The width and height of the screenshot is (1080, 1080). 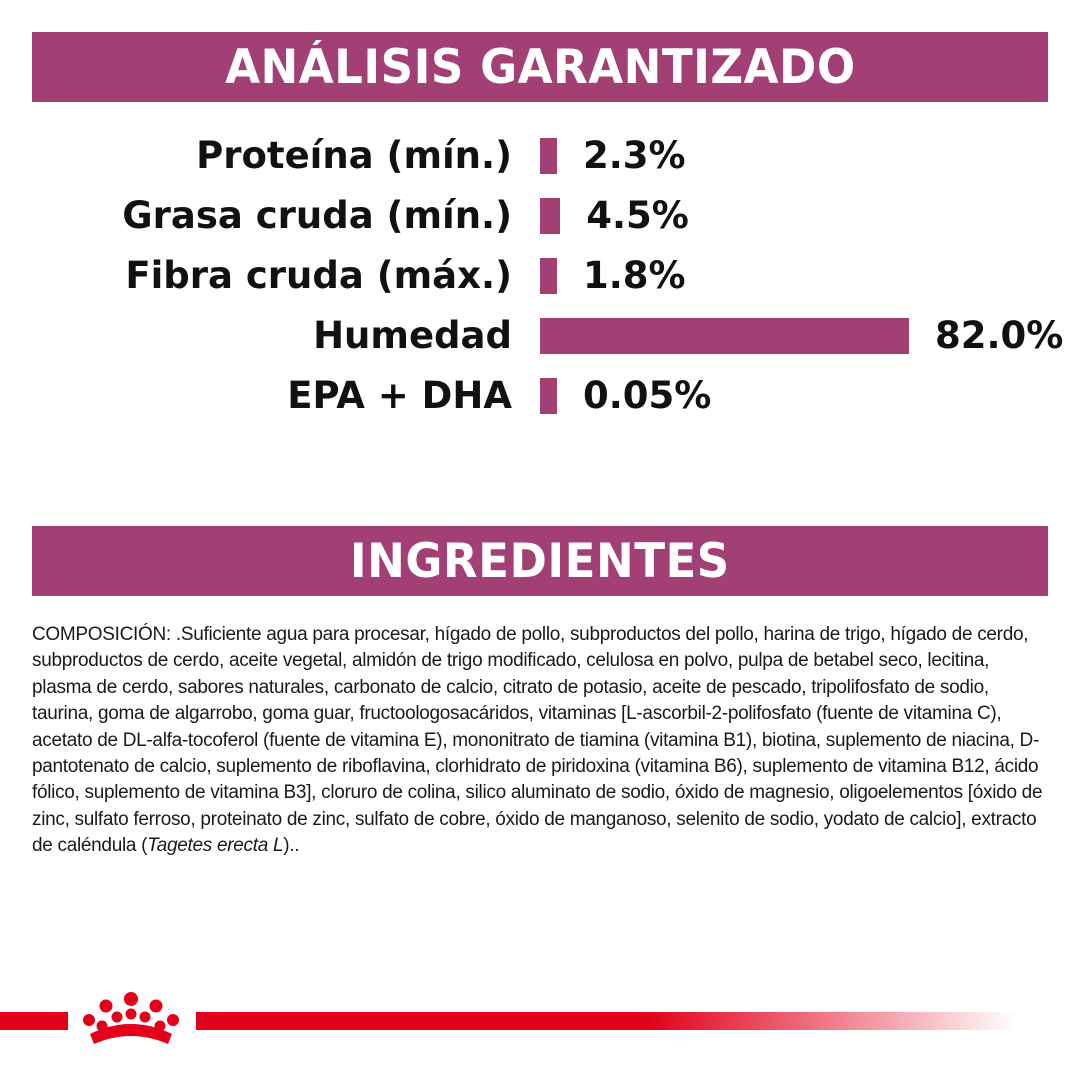 What do you see at coordinates (317, 215) in the screenshot?
I see `bar-label: Grasa cruda (mín.)` at bounding box center [317, 215].